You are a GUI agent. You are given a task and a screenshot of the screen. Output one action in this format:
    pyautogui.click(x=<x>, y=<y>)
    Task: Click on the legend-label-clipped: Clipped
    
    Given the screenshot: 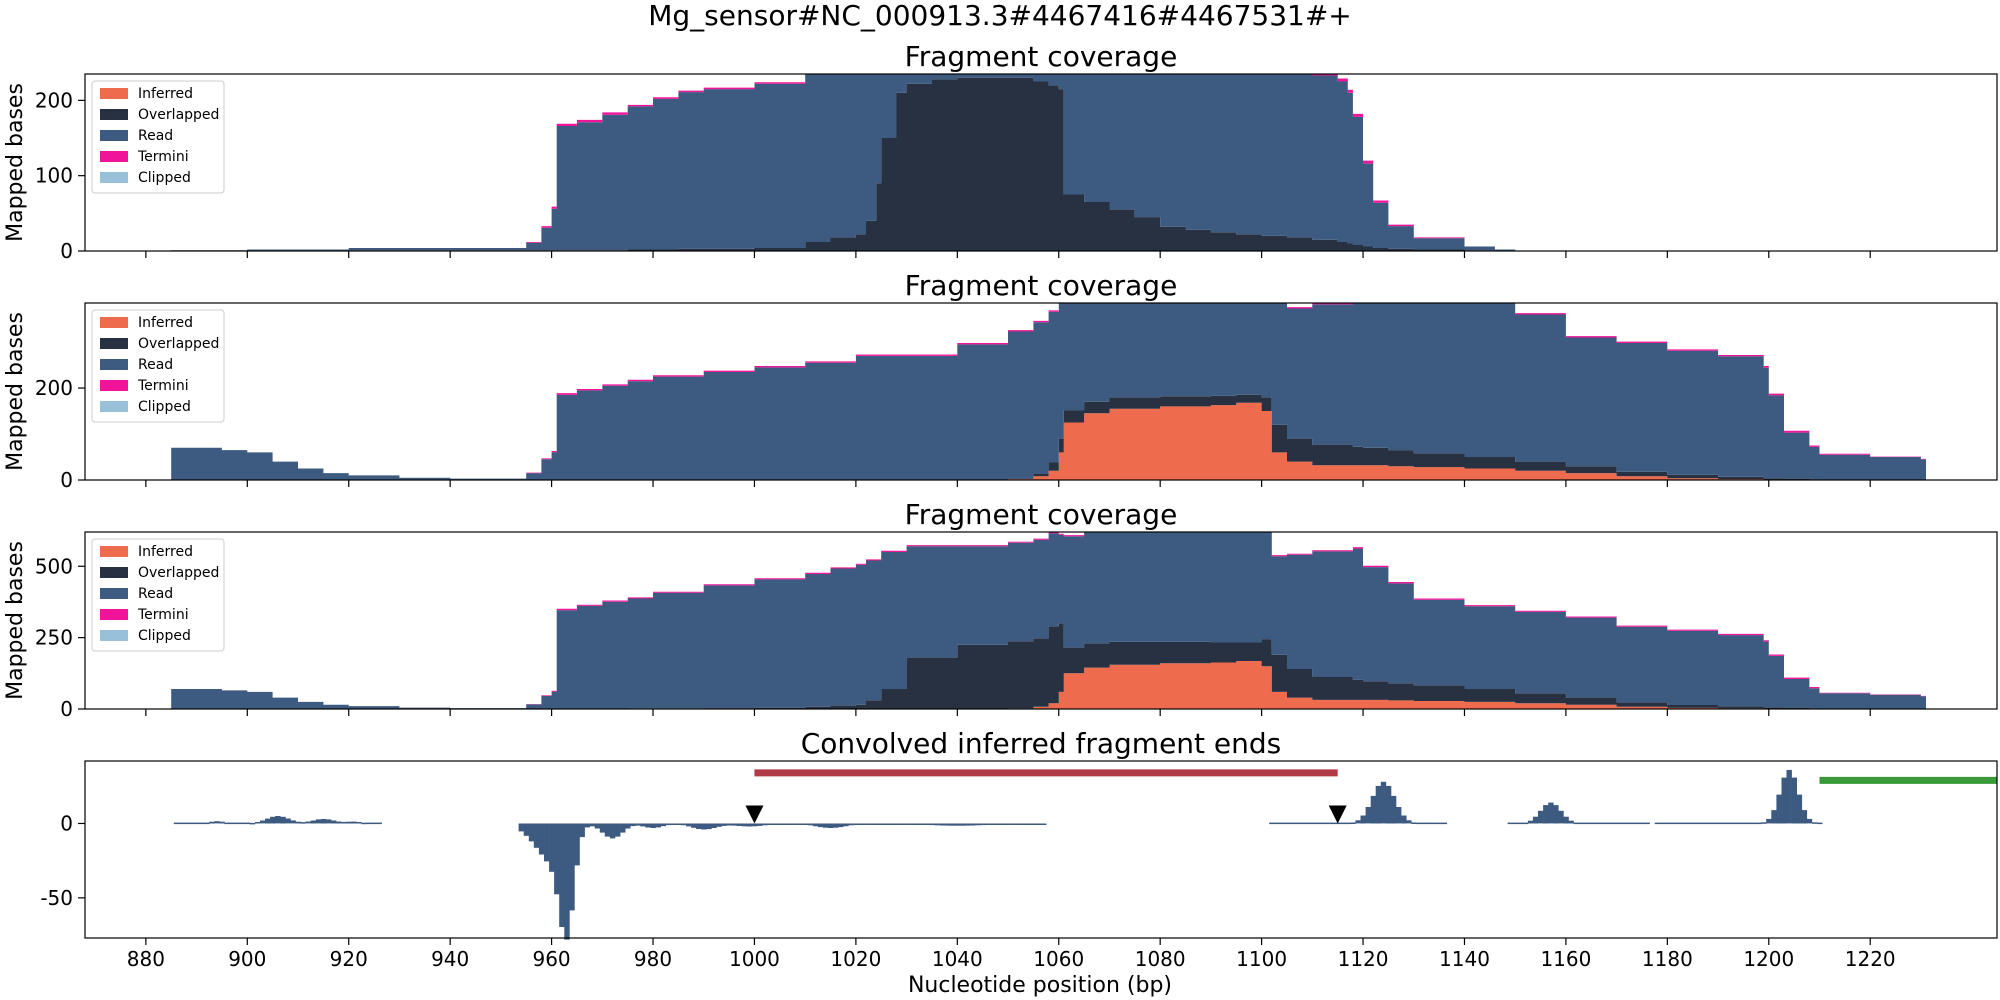 What is the action you would take?
    pyautogui.click(x=164, y=407)
    